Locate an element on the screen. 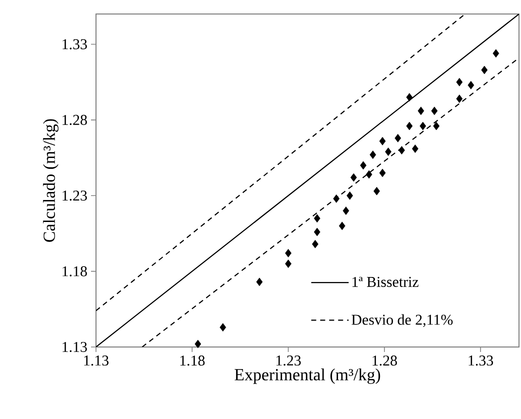 This screenshot has width=521, height=419. y-tick-label: 1.23 is located at coordinates (74, 195).